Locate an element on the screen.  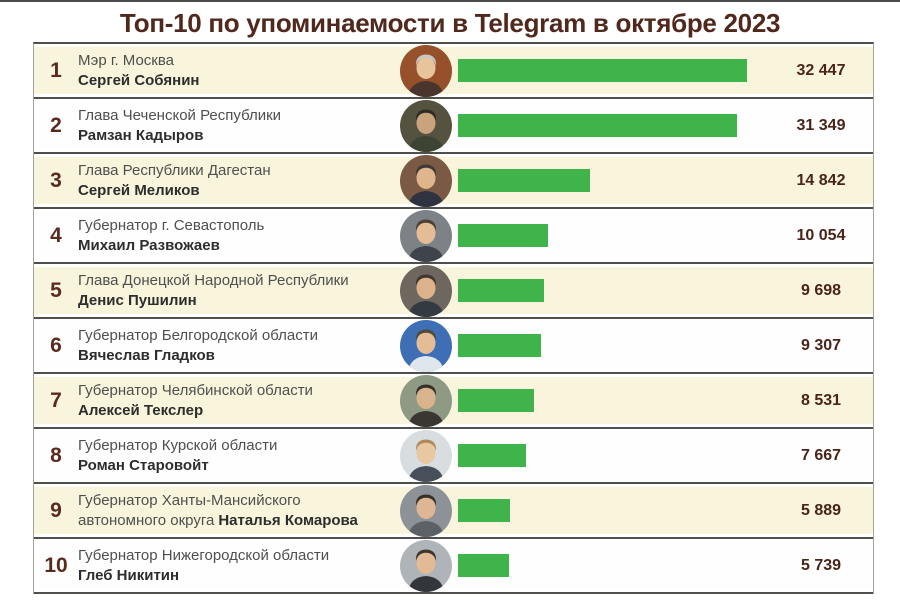
person-name: Наталья Комарова is located at coordinates (288, 520).